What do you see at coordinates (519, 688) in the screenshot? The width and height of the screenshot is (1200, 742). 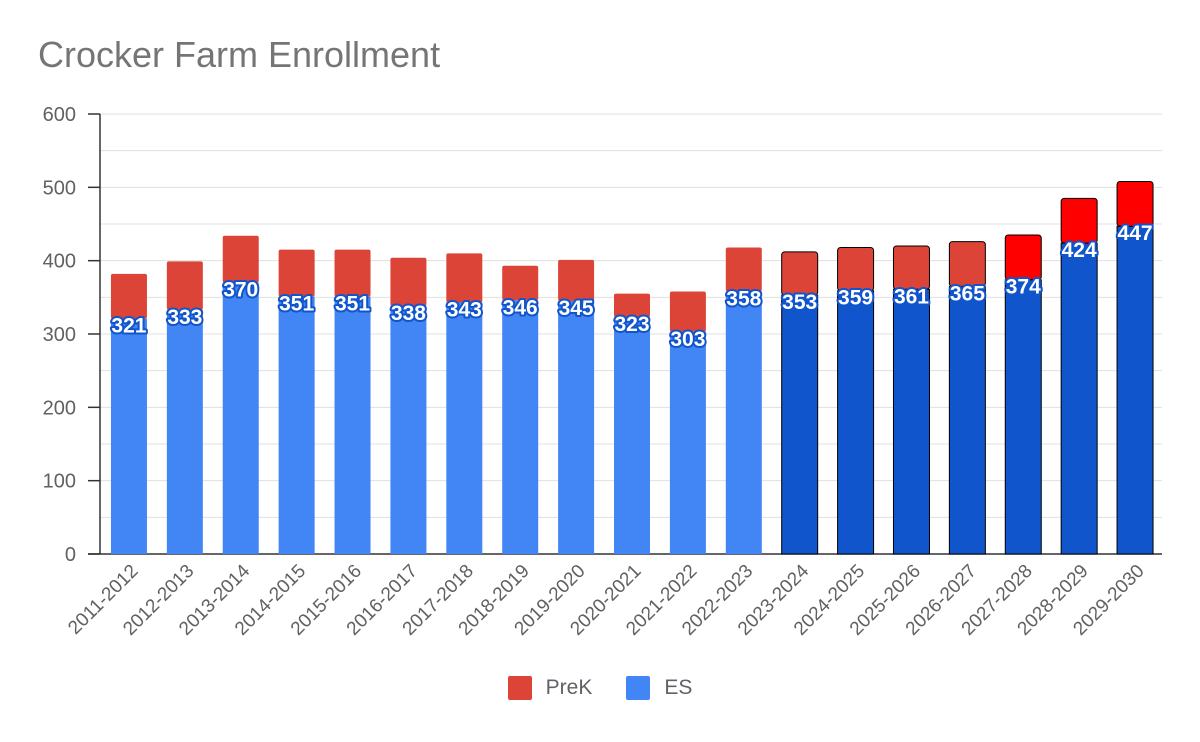 I see `legend-swatch-prek` at bounding box center [519, 688].